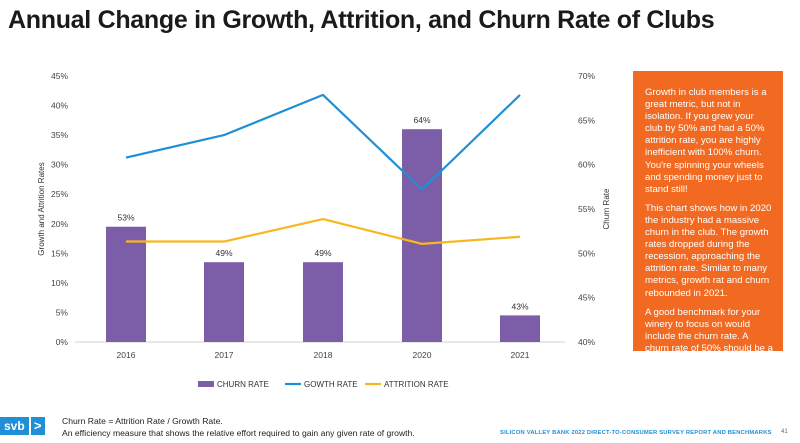  What do you see at coordinates (586, 120) in the screenshot?
I see `right-tick-label: 65%` at bounding box center [586, 120].